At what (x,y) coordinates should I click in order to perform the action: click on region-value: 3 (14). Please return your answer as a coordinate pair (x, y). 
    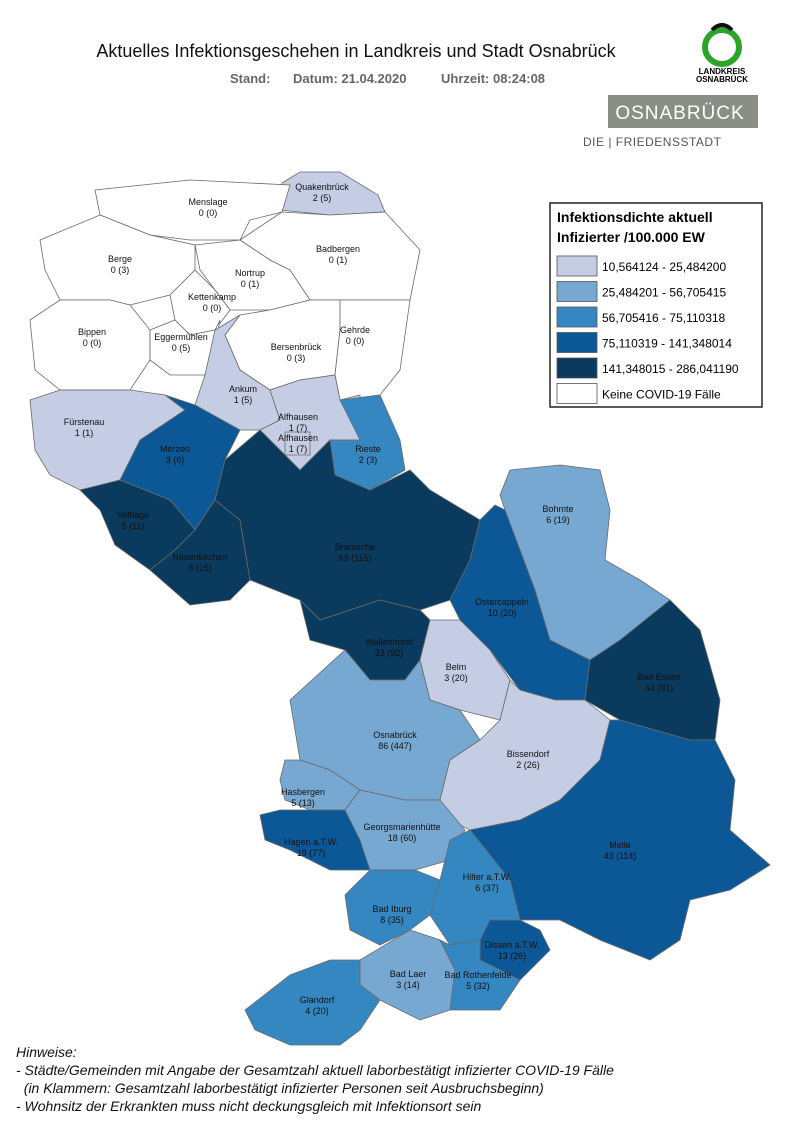
    Looking at the image, I should click on (408, 985).